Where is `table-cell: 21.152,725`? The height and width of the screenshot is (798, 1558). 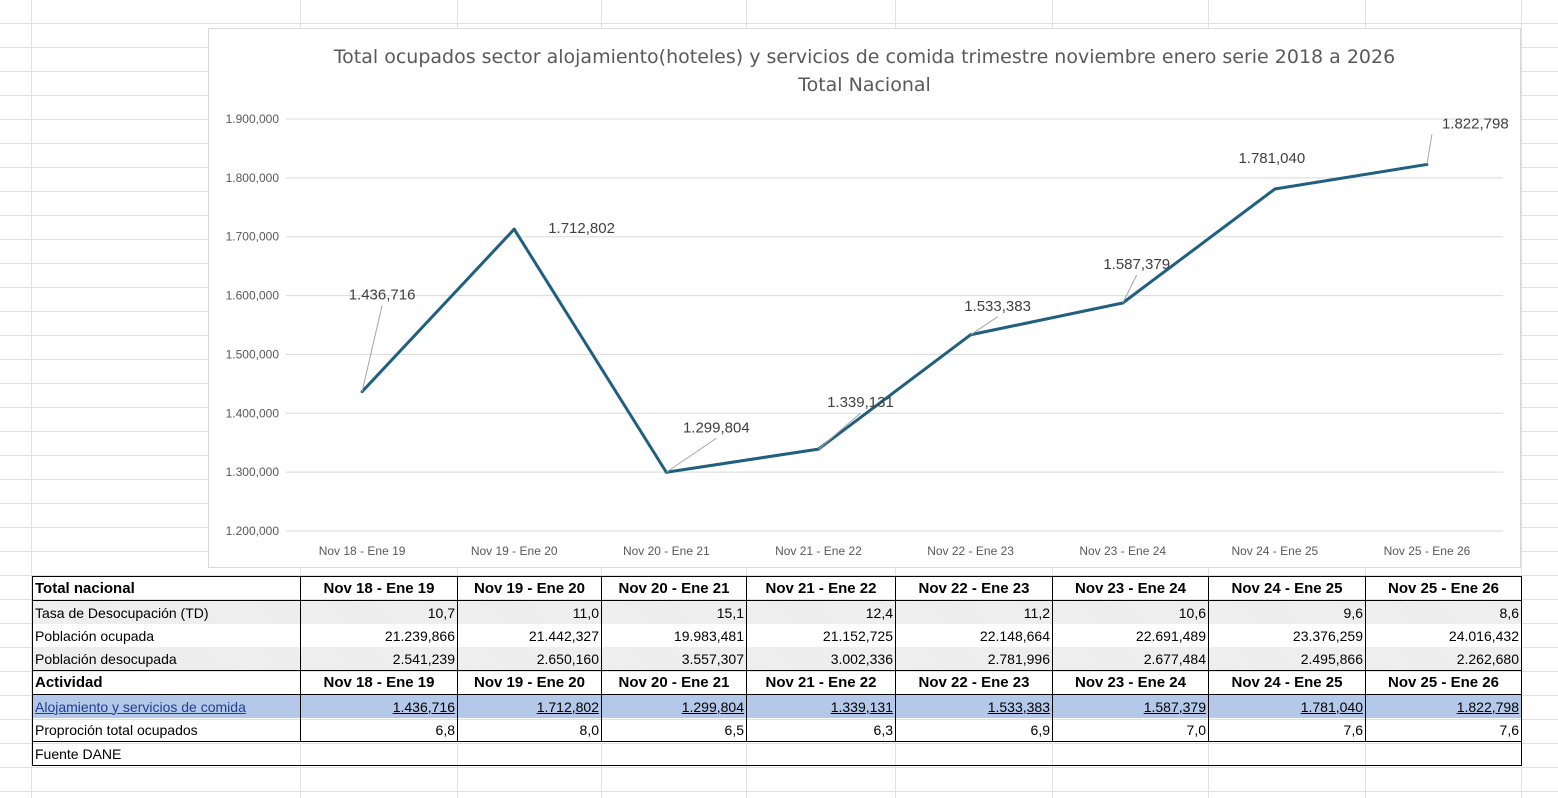
table-cell: 21.152,725 is located at coordinates (821, 635).